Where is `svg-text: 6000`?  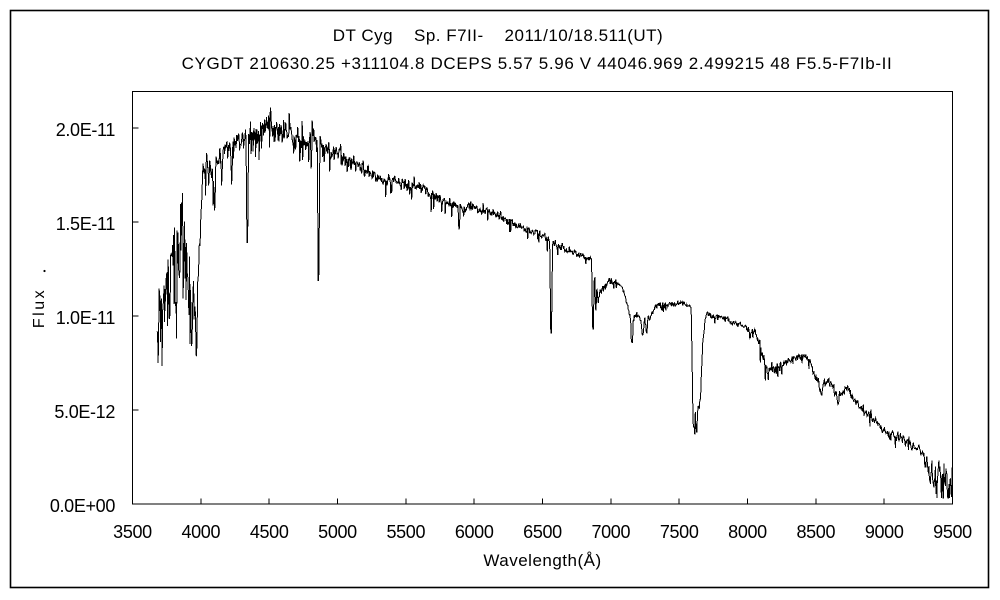
svg-text: 6000 is located at coordinates (474, 532).